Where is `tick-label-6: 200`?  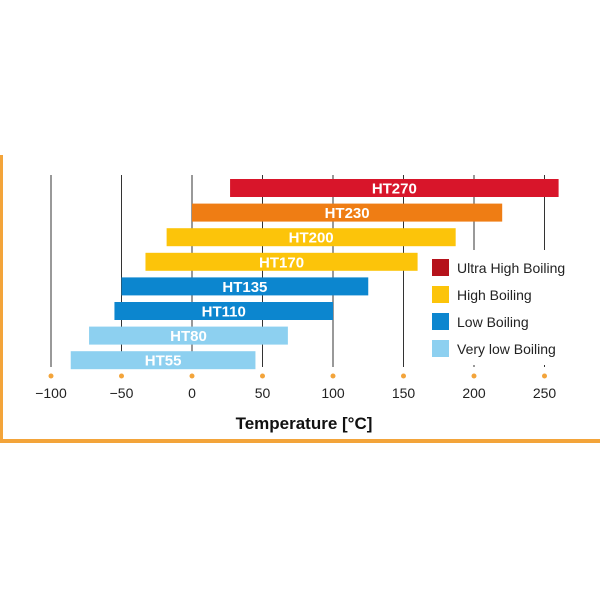
tick-label-6: 200 is located at coordinates (474, 393).